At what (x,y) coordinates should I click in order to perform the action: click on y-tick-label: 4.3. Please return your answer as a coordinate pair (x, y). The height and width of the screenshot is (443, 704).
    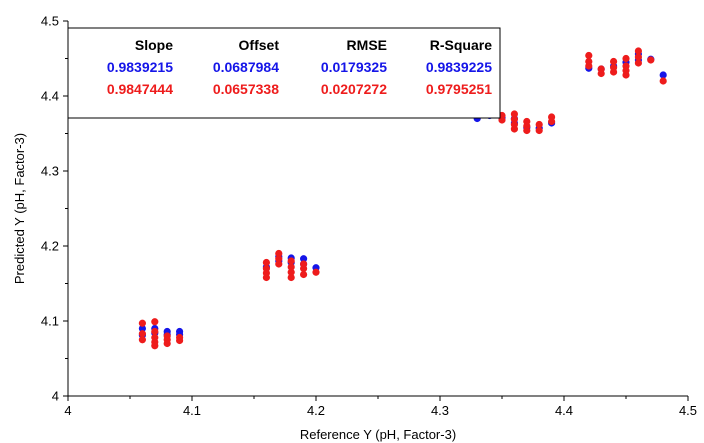
    Looking at the image, I should click on (50, 171).